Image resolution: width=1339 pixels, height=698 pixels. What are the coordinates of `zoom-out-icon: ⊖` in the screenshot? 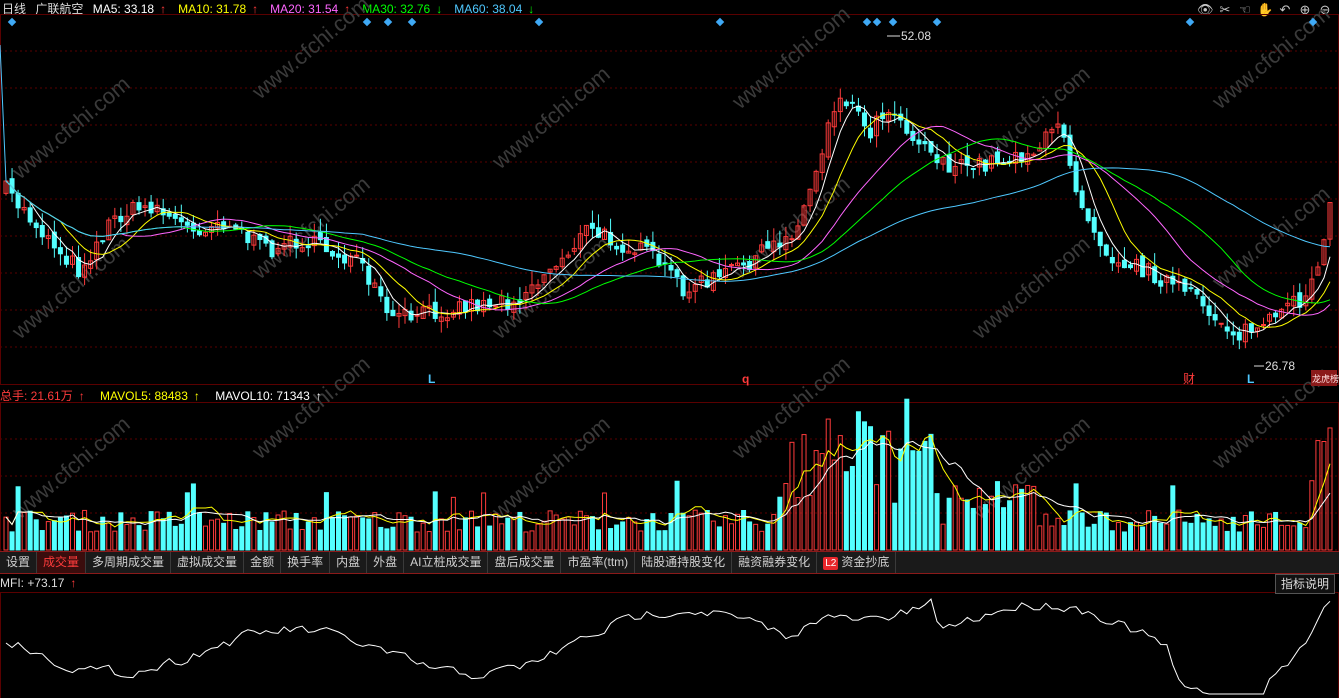 It's located at (1325, 9).